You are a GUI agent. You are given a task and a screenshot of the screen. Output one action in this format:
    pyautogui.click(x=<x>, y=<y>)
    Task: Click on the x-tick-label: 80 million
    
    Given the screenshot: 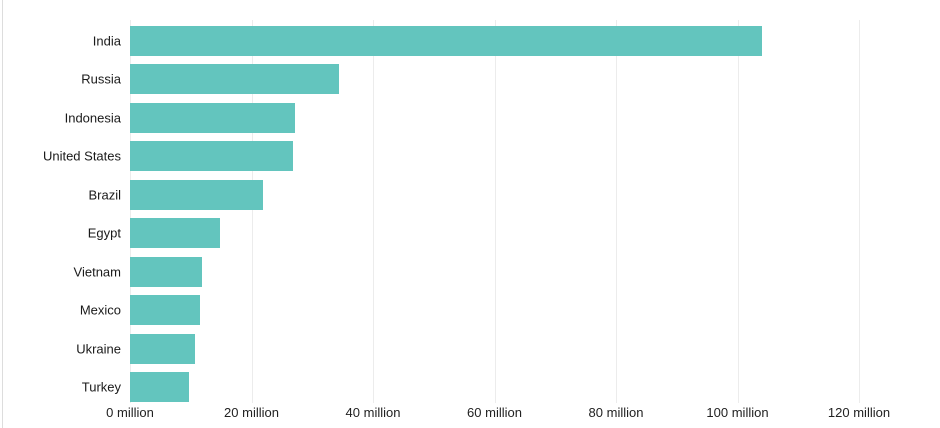 What is the action you would take?
    pyautogui.click(x=616, y=412)
    